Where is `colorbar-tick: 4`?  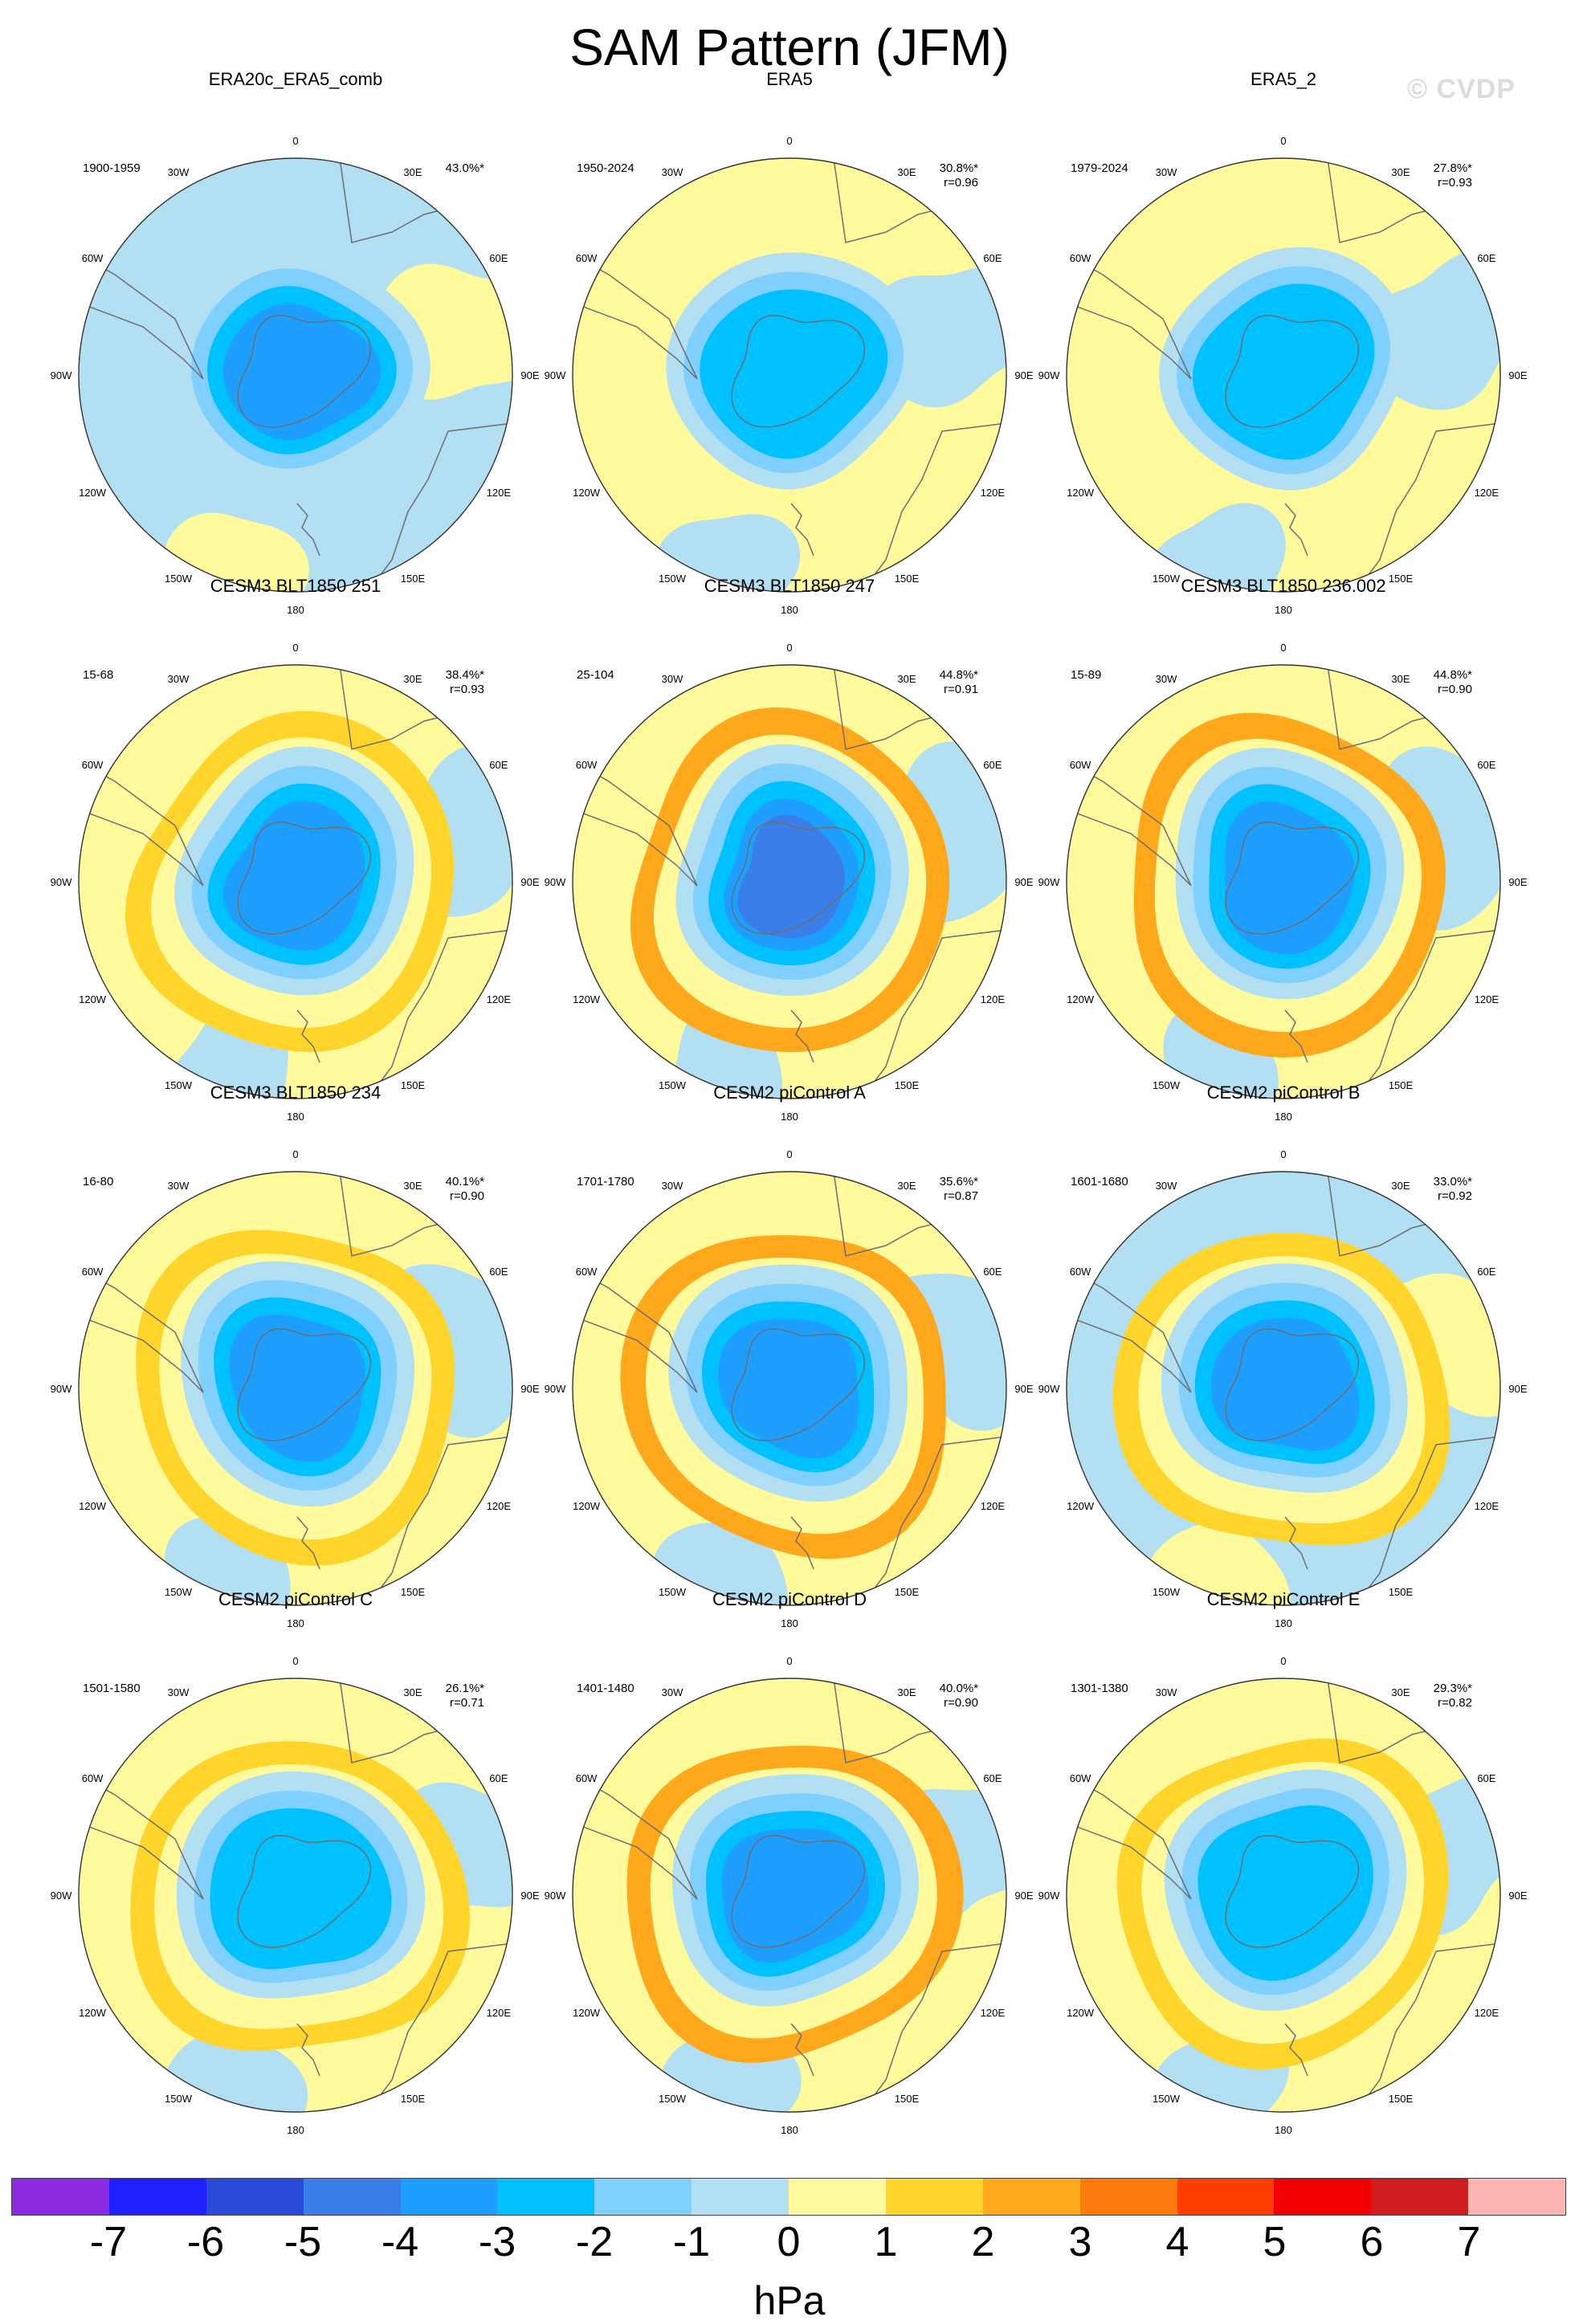
colorbar-tick: 4 is located at coordinates (1177, 2242).